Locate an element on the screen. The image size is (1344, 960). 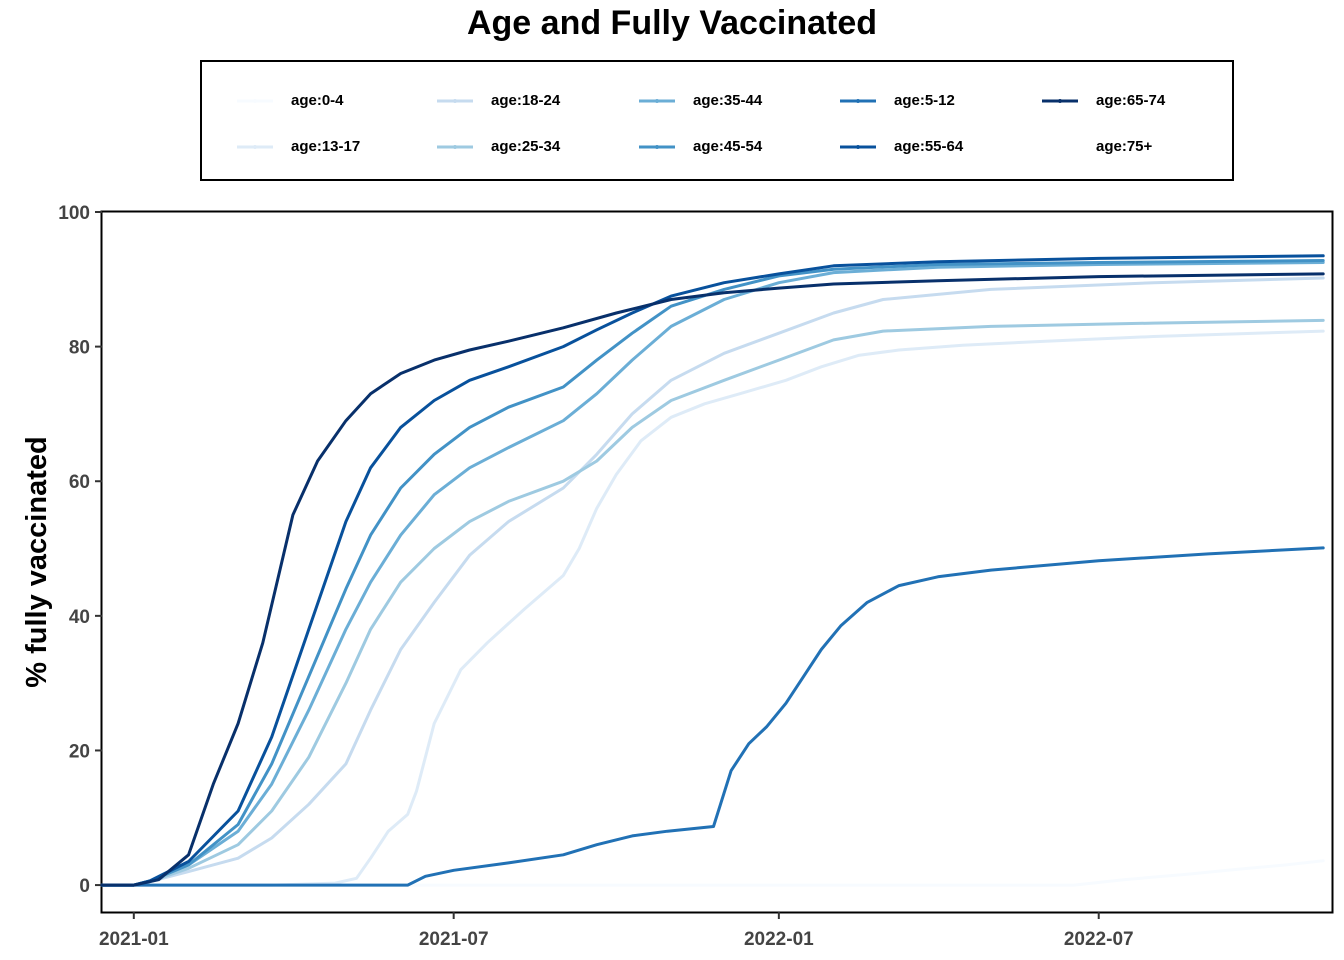
y-tick-label: 60 is located at coordinates (79, 482).